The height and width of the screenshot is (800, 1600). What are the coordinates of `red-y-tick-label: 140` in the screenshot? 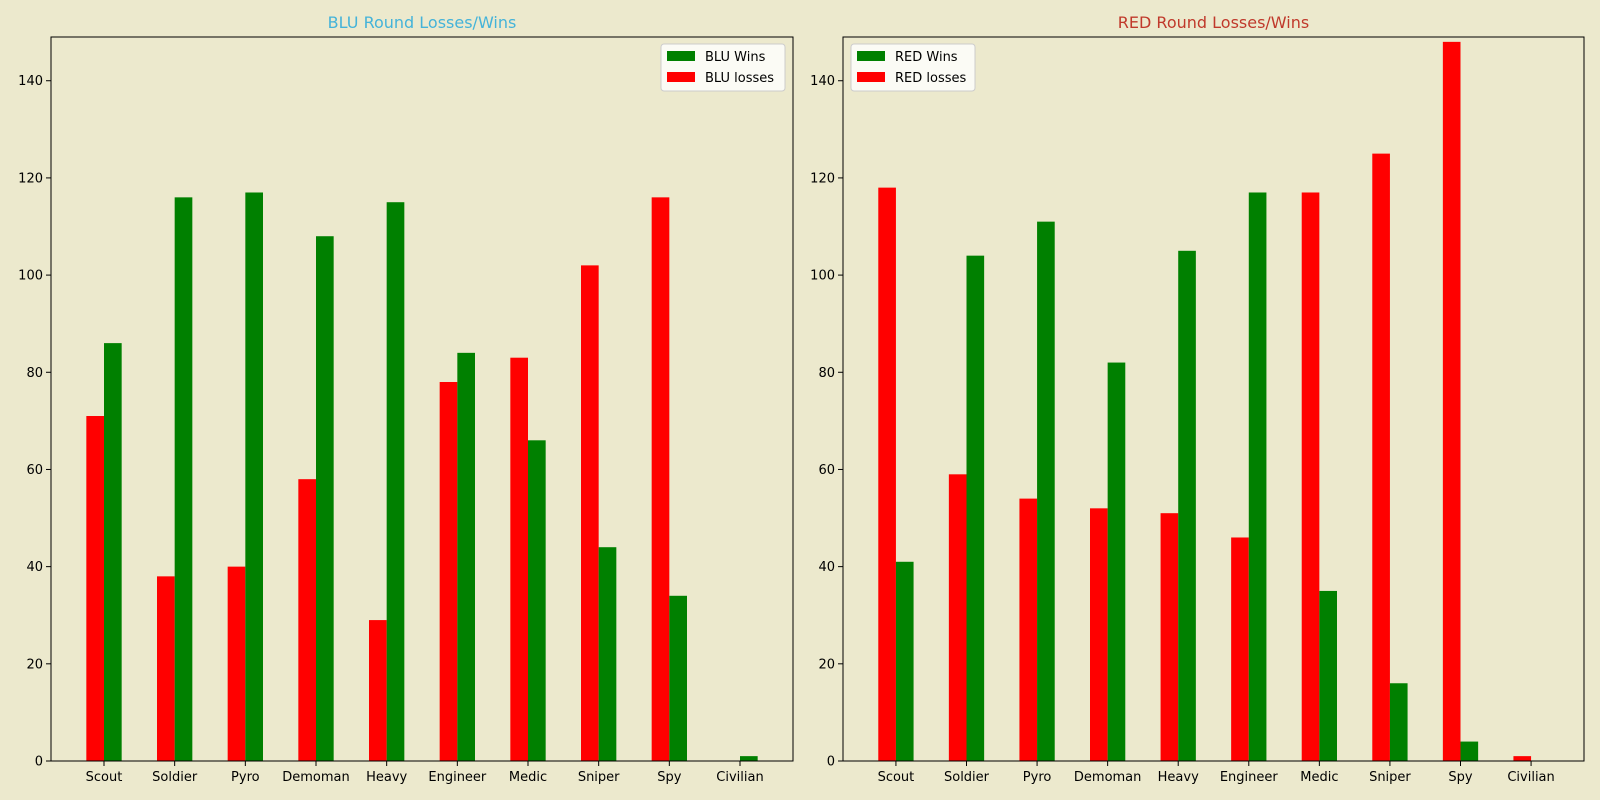 It's located at (822, 81).